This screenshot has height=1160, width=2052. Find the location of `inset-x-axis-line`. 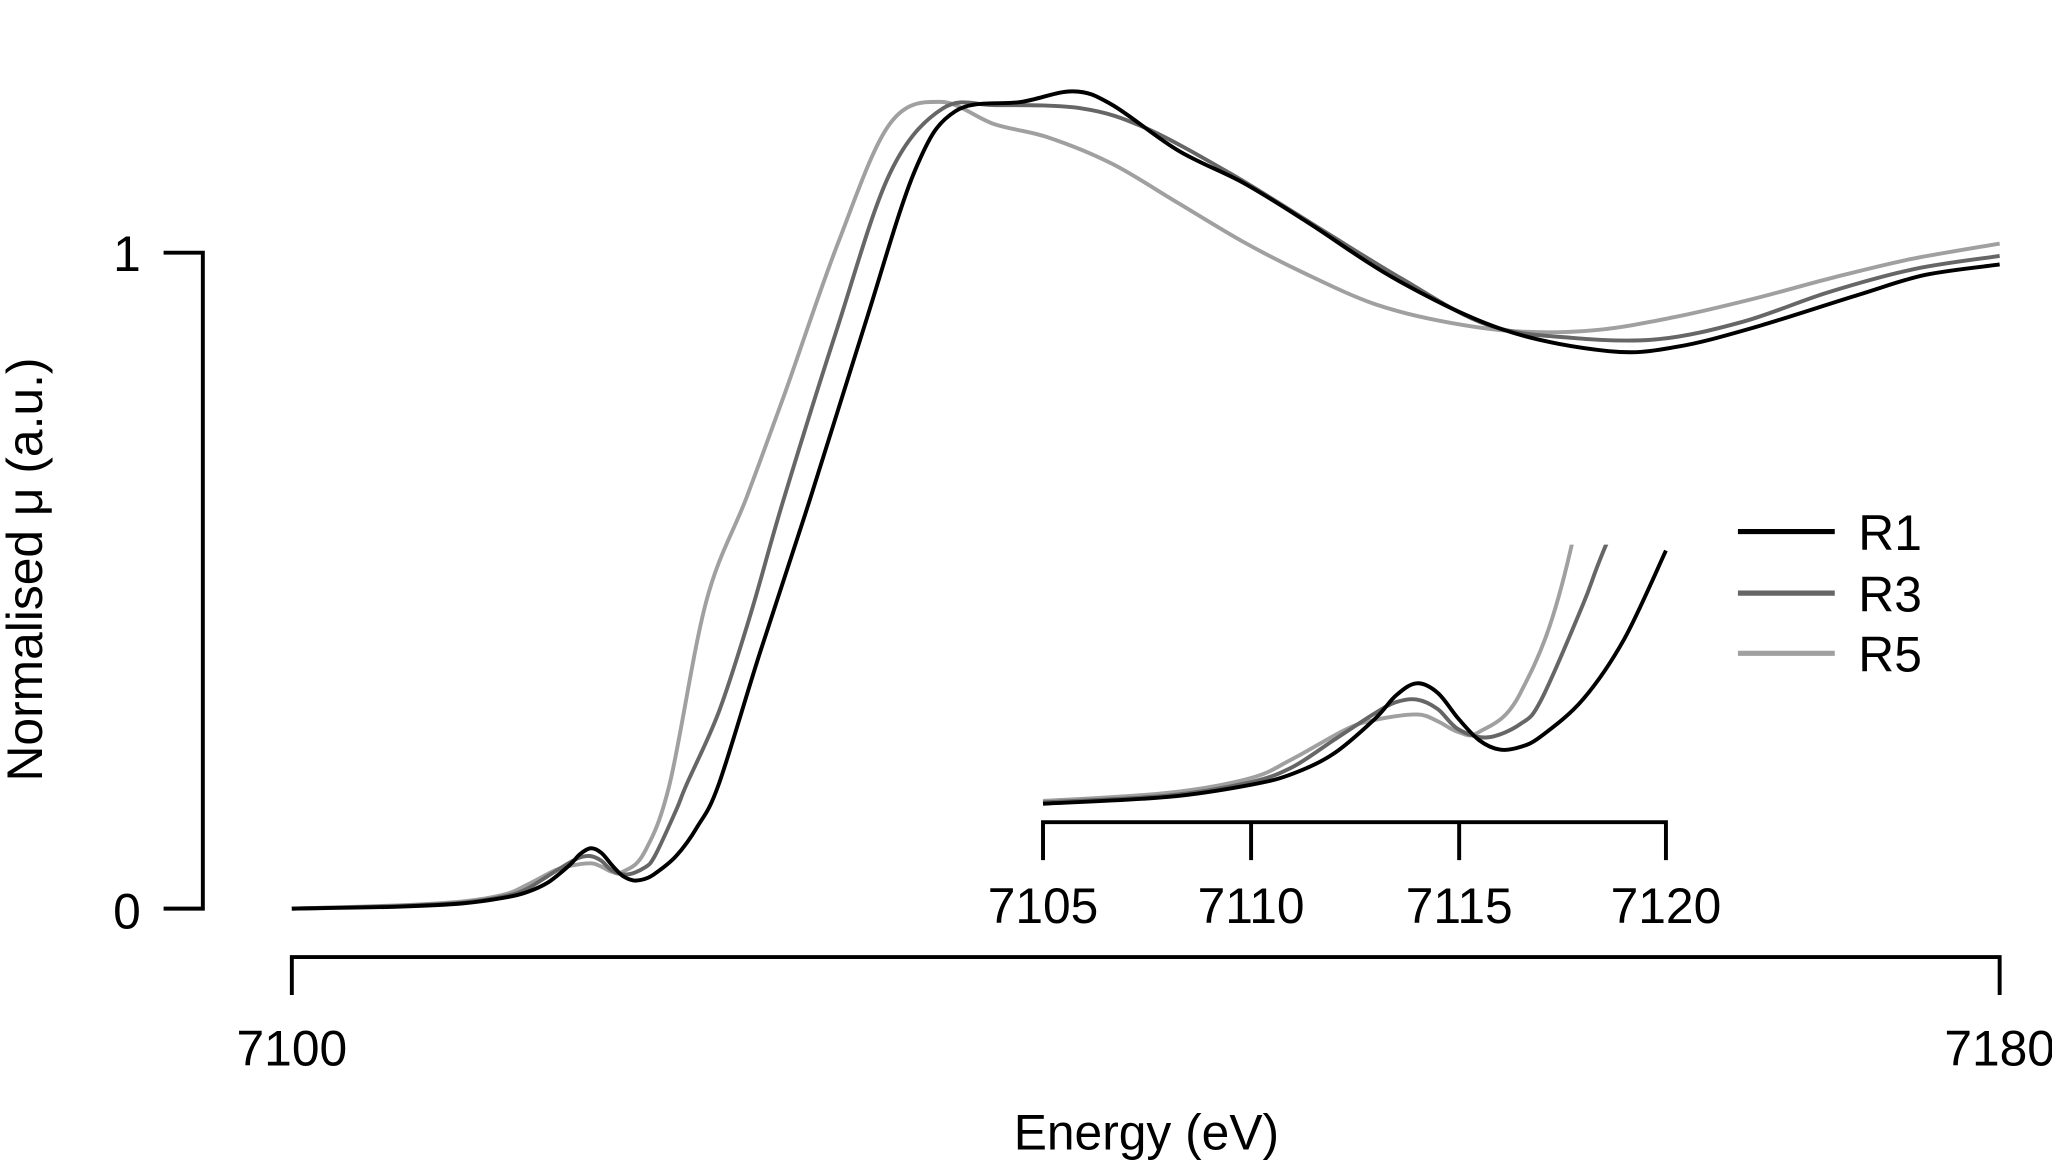

inset-x-axis-line is located at coordinates (1354, 840).